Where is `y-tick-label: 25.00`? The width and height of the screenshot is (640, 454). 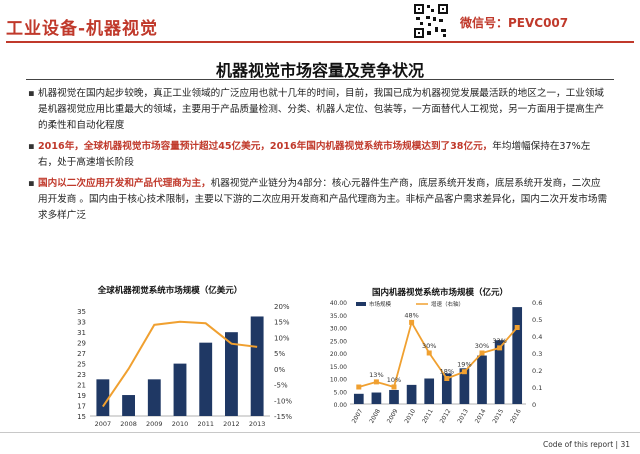
y-tick-label: 25.00 is located at coordinates (338, 341).